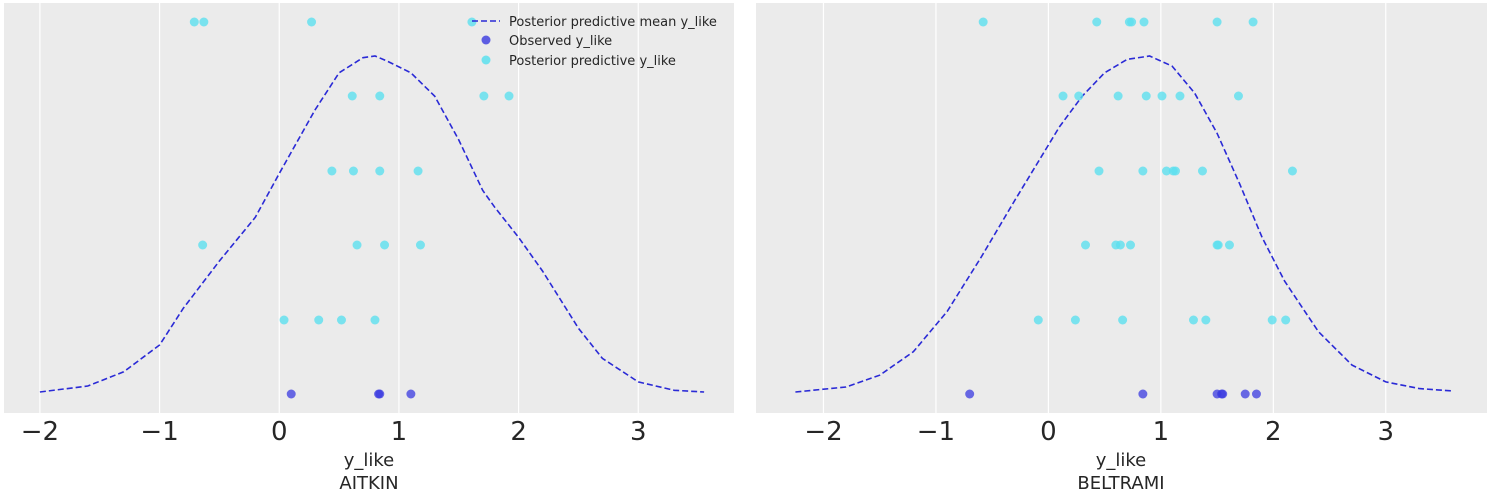 The width and height of the screenshot is (1490, 496). What do you see at coordinates (334, 432) in the screenshot?
I see `x-tick-labels-aitkin: −2 −1 0 1 2 3` at bounding box center [334, 432].